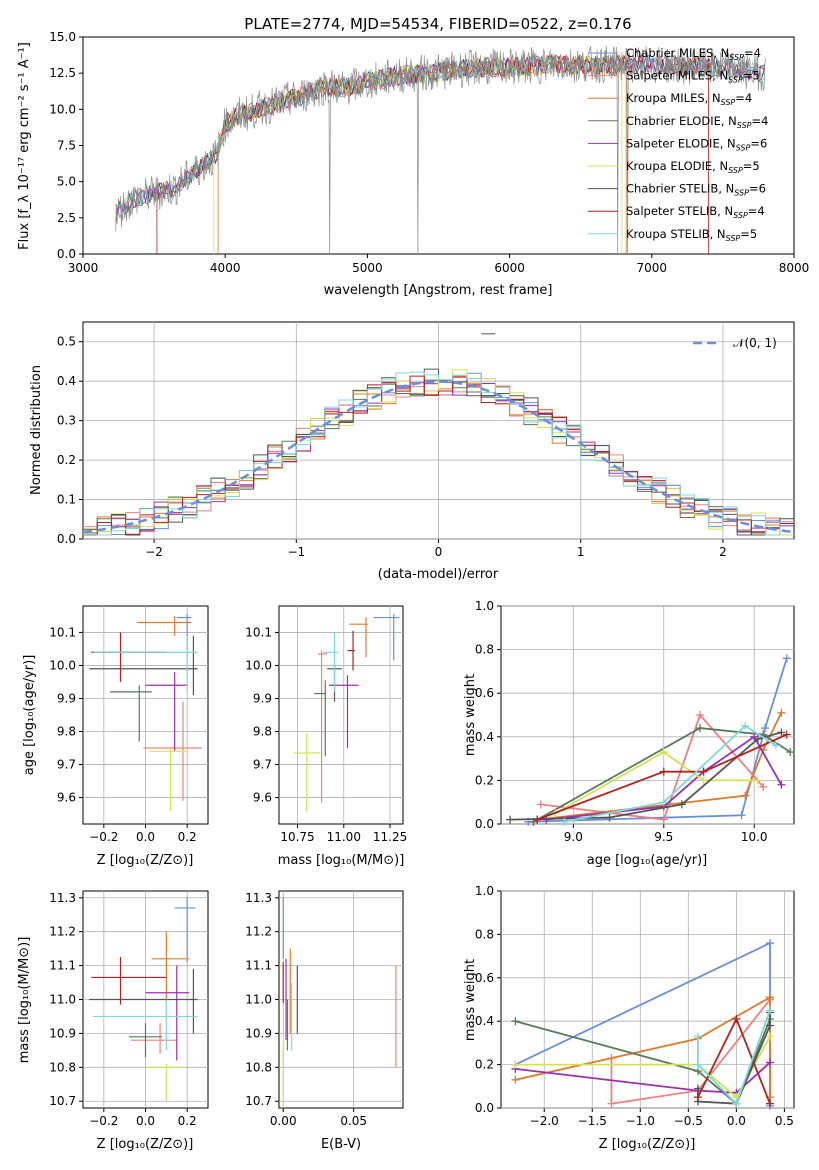  I want to click on residuals-ylabel: Normed distribution, so click(36, 430).